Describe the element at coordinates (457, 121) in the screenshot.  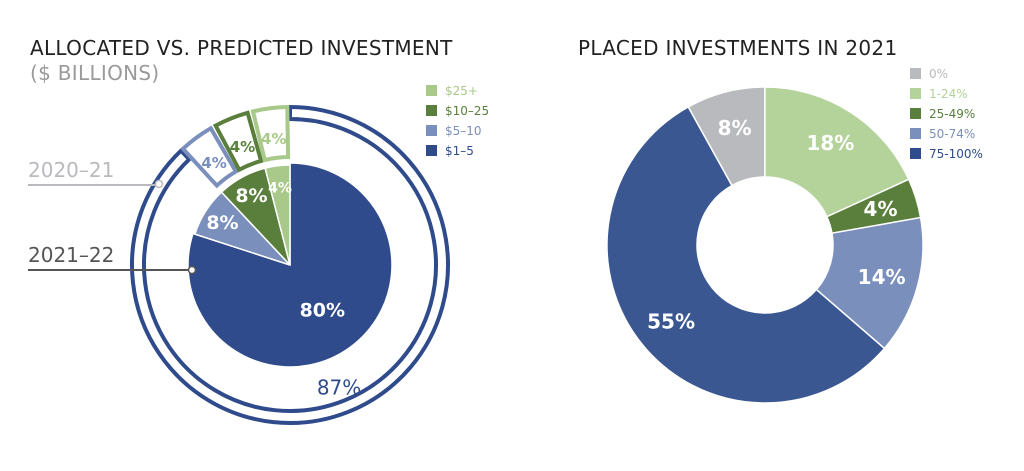
I see `legend-left: $25+ $10–25 $5–10 $1–5` at that location.